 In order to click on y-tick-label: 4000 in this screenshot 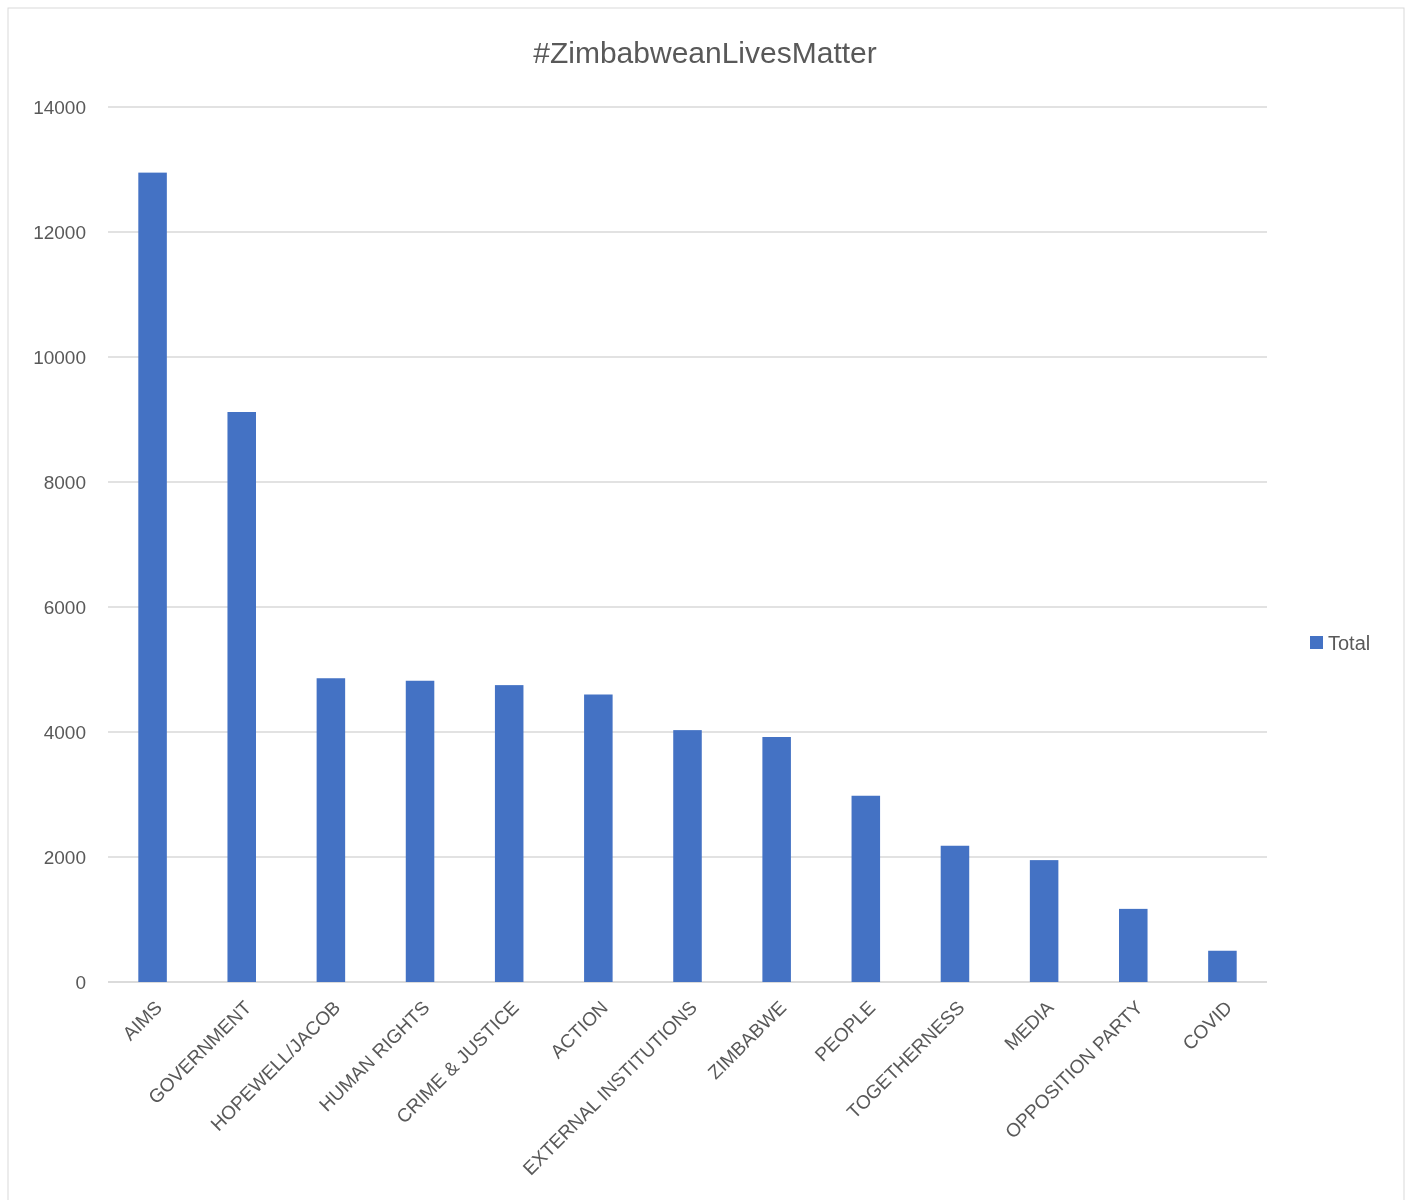, I will do `click(64, 732)`.